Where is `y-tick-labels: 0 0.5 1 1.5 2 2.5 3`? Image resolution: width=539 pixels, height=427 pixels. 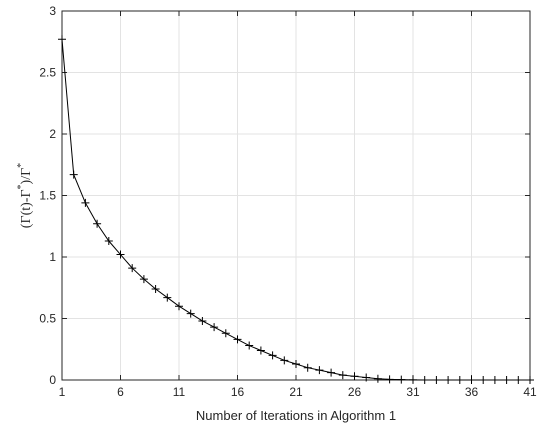 y-tick-labels: 0 0.5 1 1.5 2 2.5 3 is located at coordinates (47, 195).